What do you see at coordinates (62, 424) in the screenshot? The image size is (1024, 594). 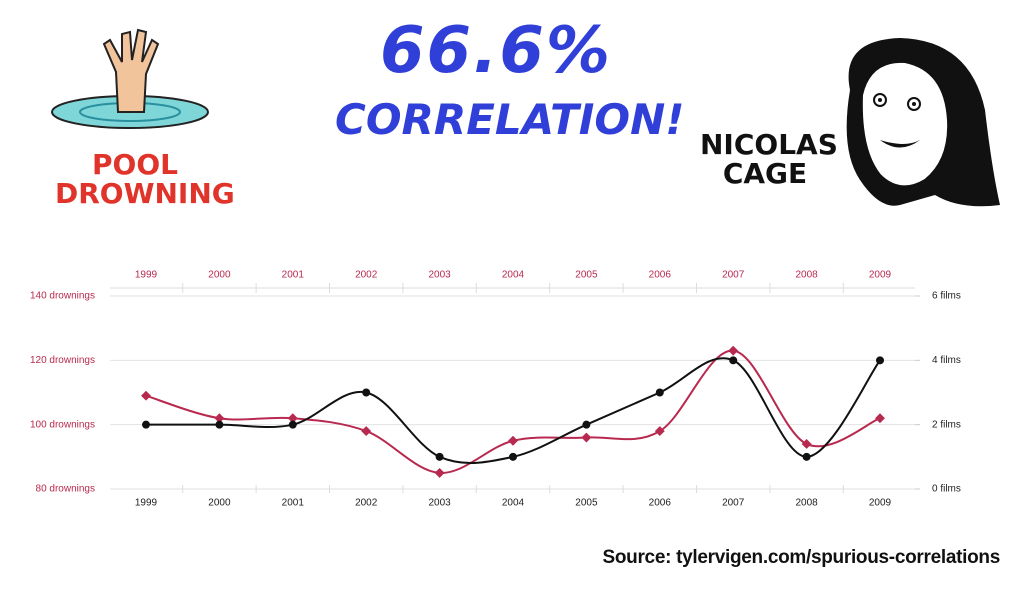 I see `y-tick-label: 100 drownings` at bounding box center [62, 424].